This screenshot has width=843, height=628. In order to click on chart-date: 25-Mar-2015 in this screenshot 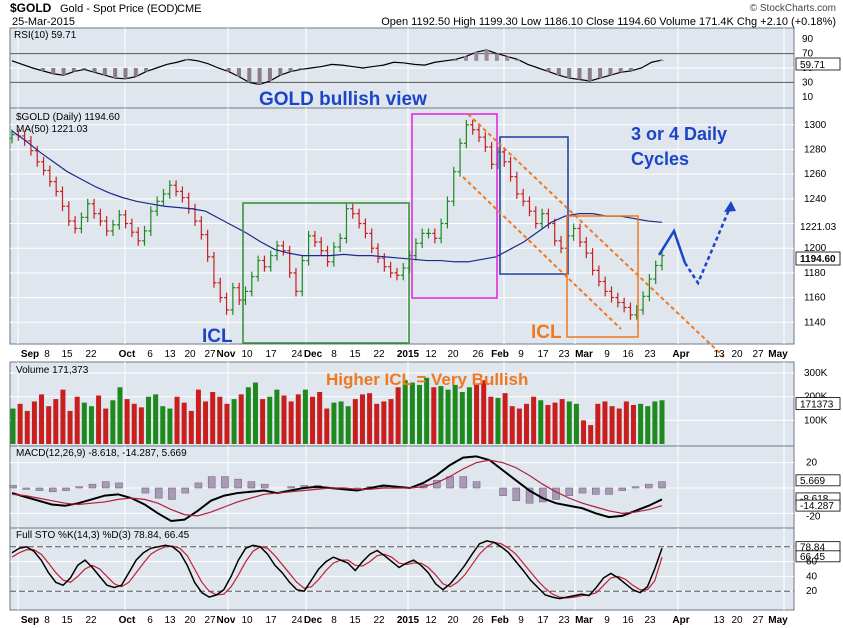, I will do `click(43, 22)`.